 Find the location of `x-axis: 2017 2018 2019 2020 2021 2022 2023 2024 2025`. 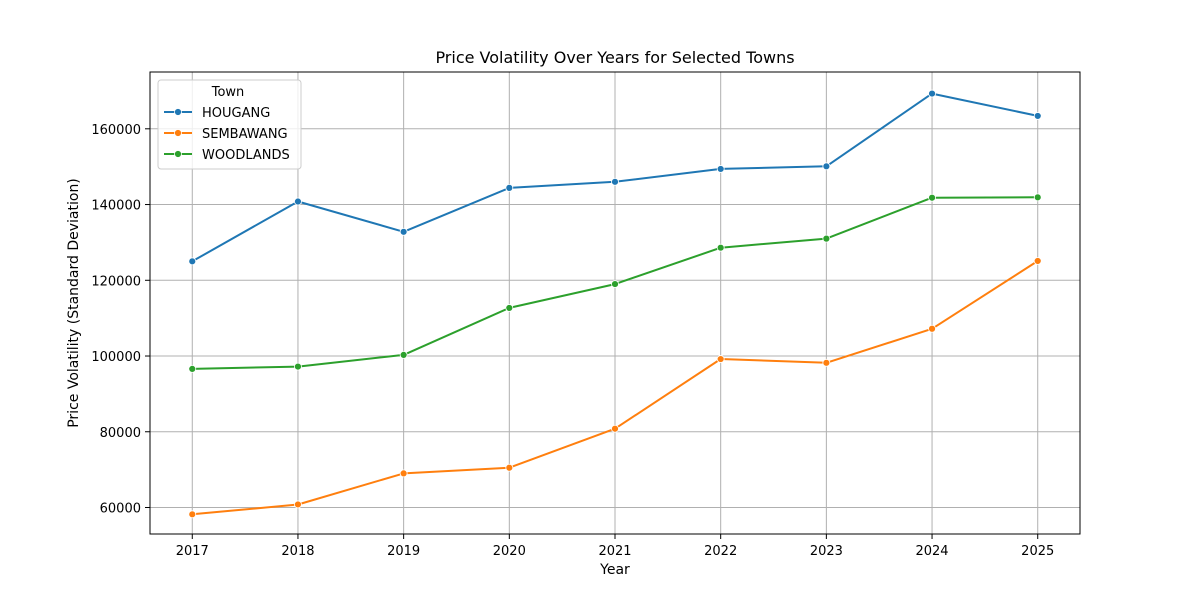

x-axis: 2017 2018 2019 2020 2021 2022 2023 2024 2025 is located at coordinates (615, 546).